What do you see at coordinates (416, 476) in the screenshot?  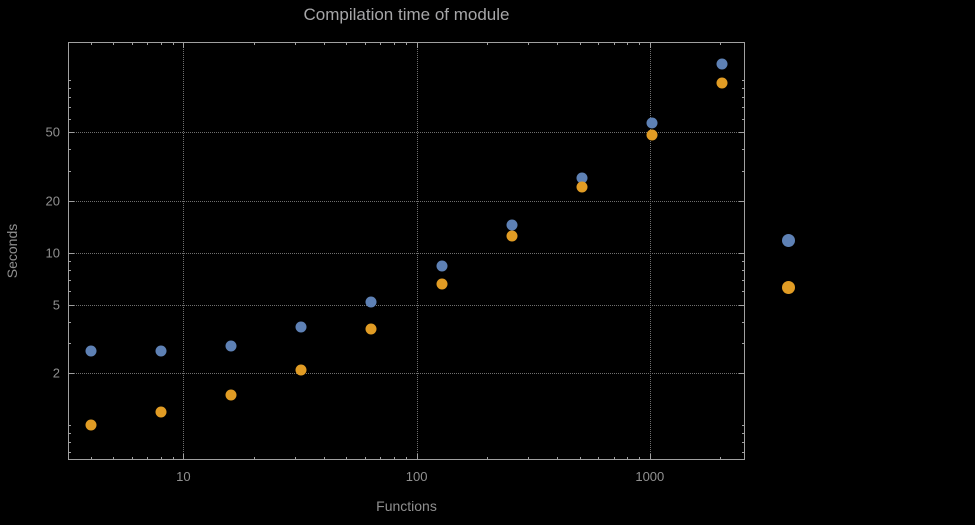 I see `x-tick-label: 100` at bounding box center [416, 476].